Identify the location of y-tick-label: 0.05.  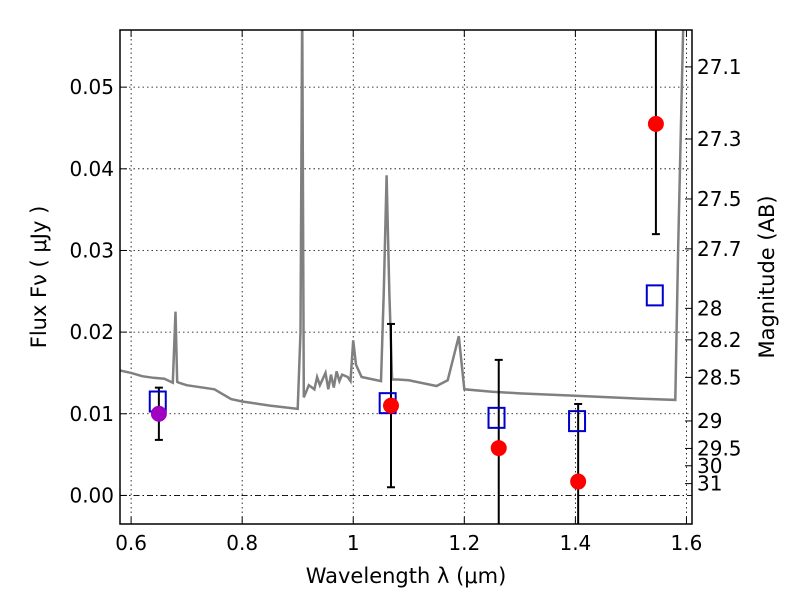
(91, 87).